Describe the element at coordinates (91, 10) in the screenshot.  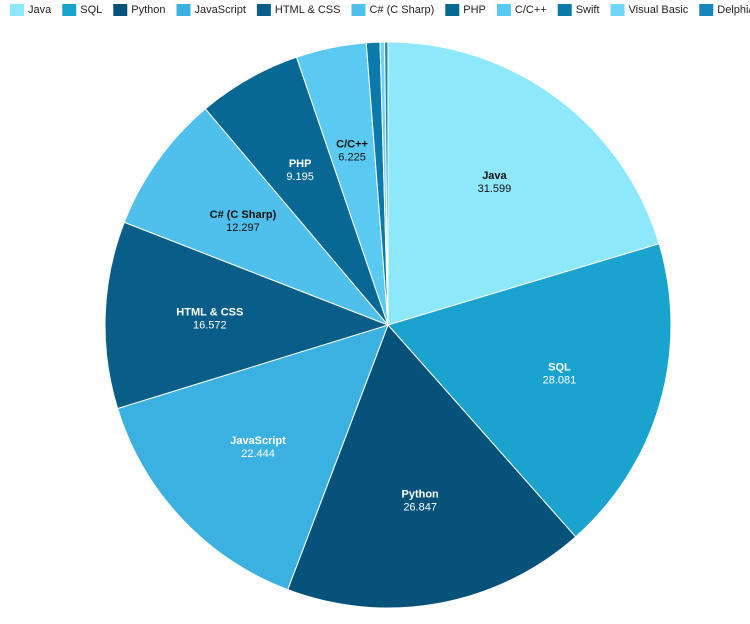
I see `legend-label: SQL` at that location.